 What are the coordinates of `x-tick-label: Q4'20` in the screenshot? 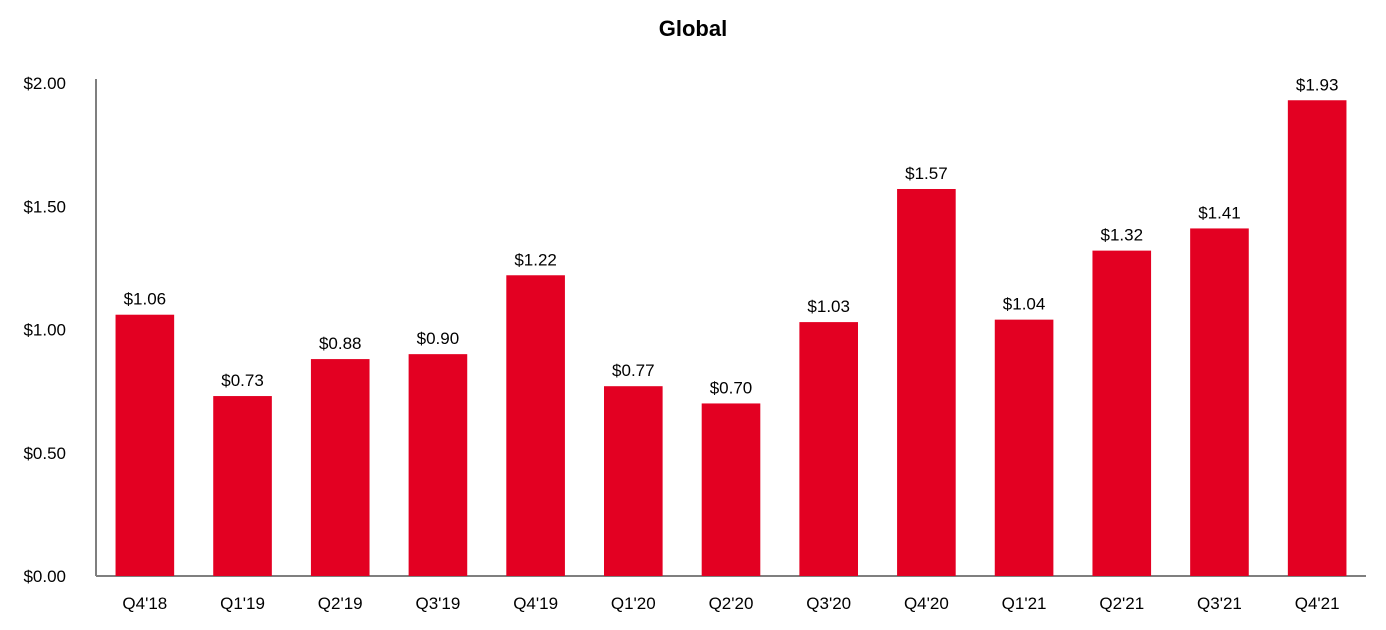 It's located at (926, 603).